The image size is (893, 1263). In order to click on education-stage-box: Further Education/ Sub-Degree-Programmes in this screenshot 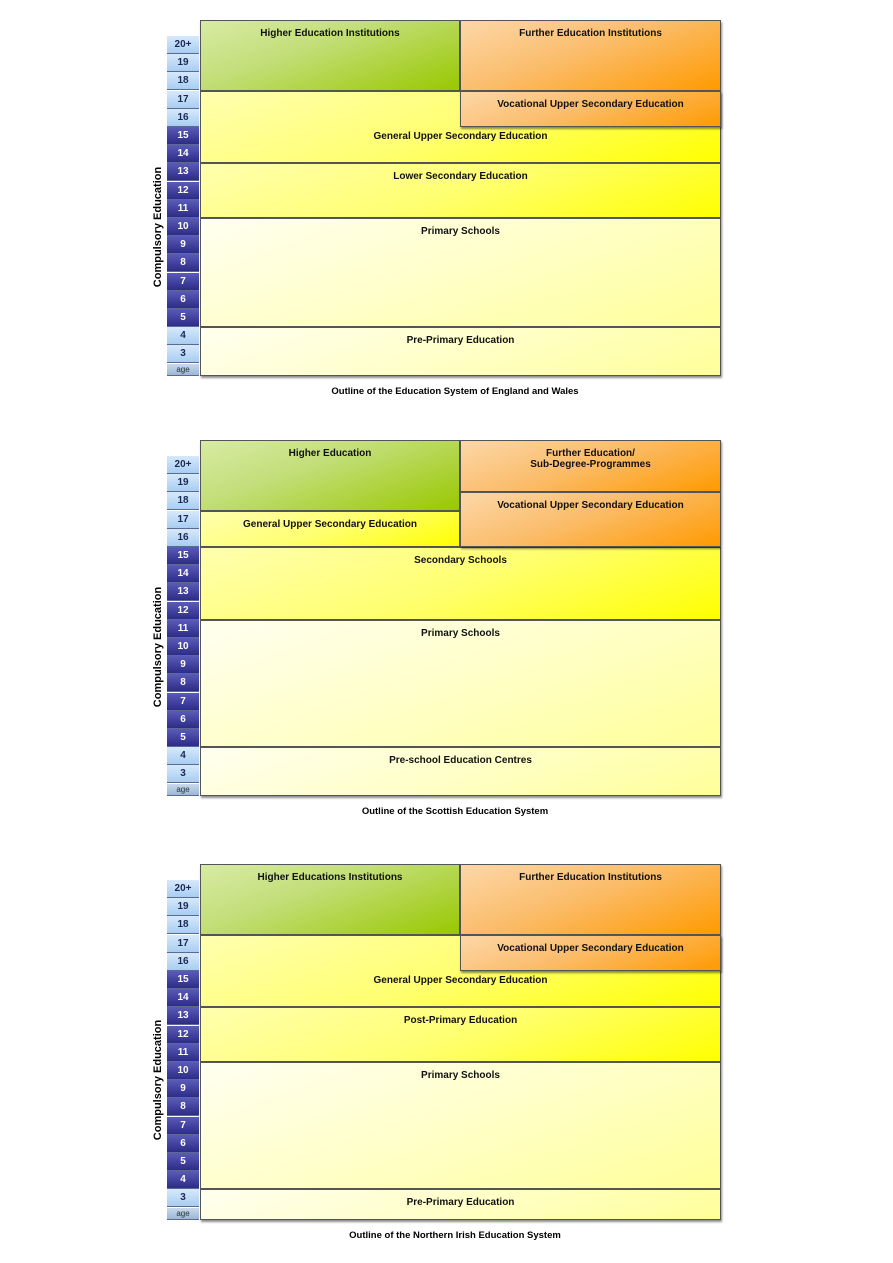, I will do `click(590, 466)`.